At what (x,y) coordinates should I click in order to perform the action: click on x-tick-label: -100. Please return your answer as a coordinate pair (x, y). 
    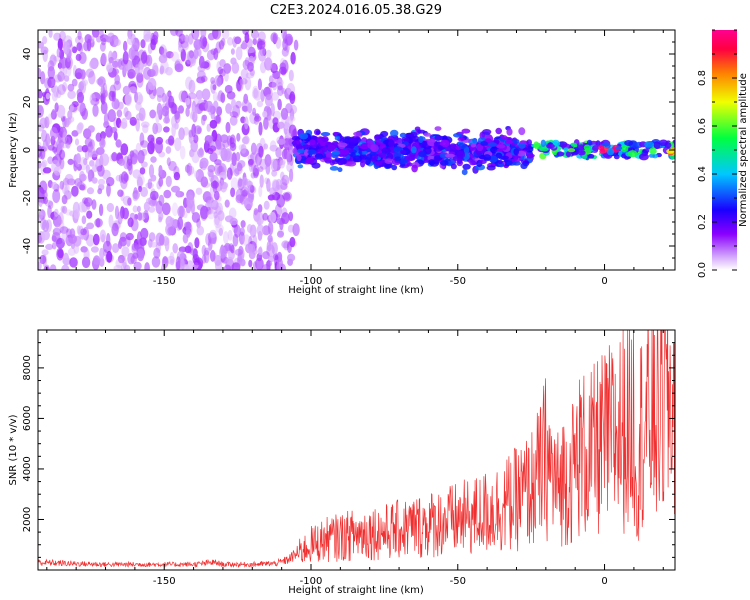
    Looking at the image, I should click on (311, 581).